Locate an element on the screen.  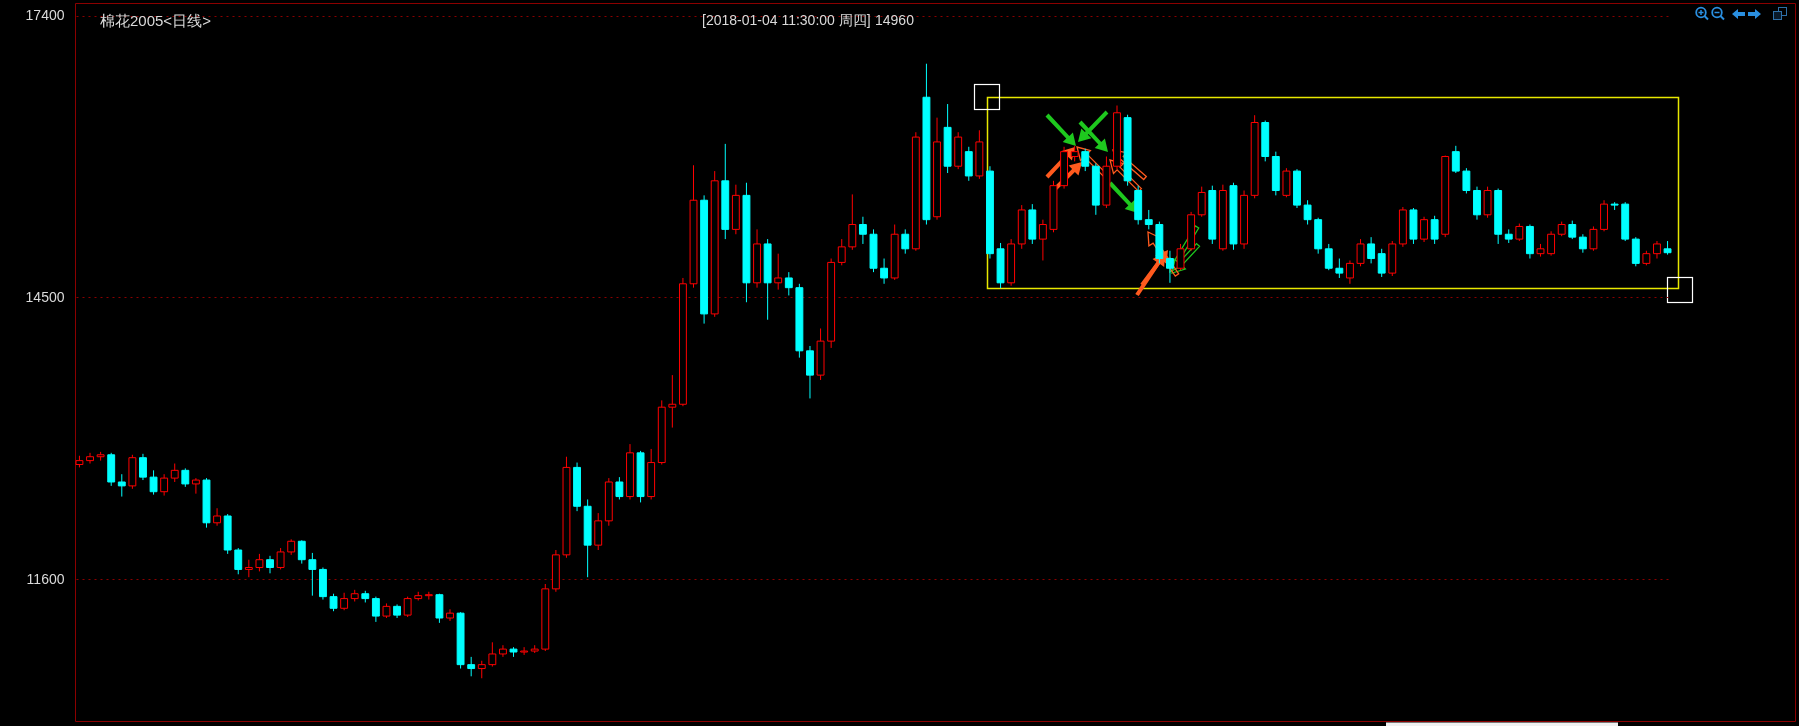
y-tick-label: 11600 is located at coordinates (45, 578).